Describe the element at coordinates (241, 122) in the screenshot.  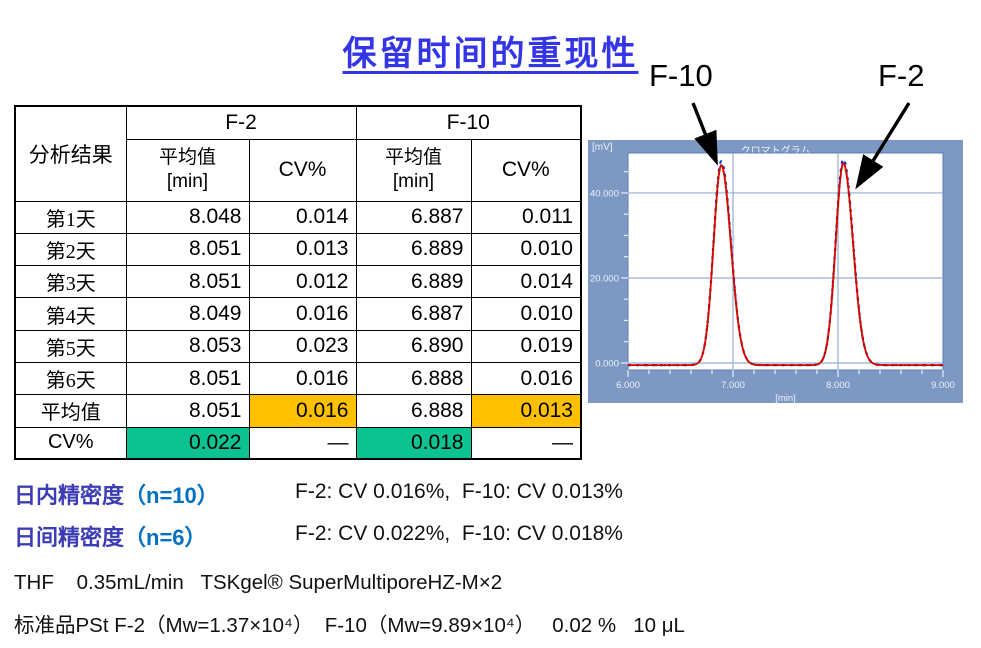
I see `table-group-header-f2: F-2` at that location.